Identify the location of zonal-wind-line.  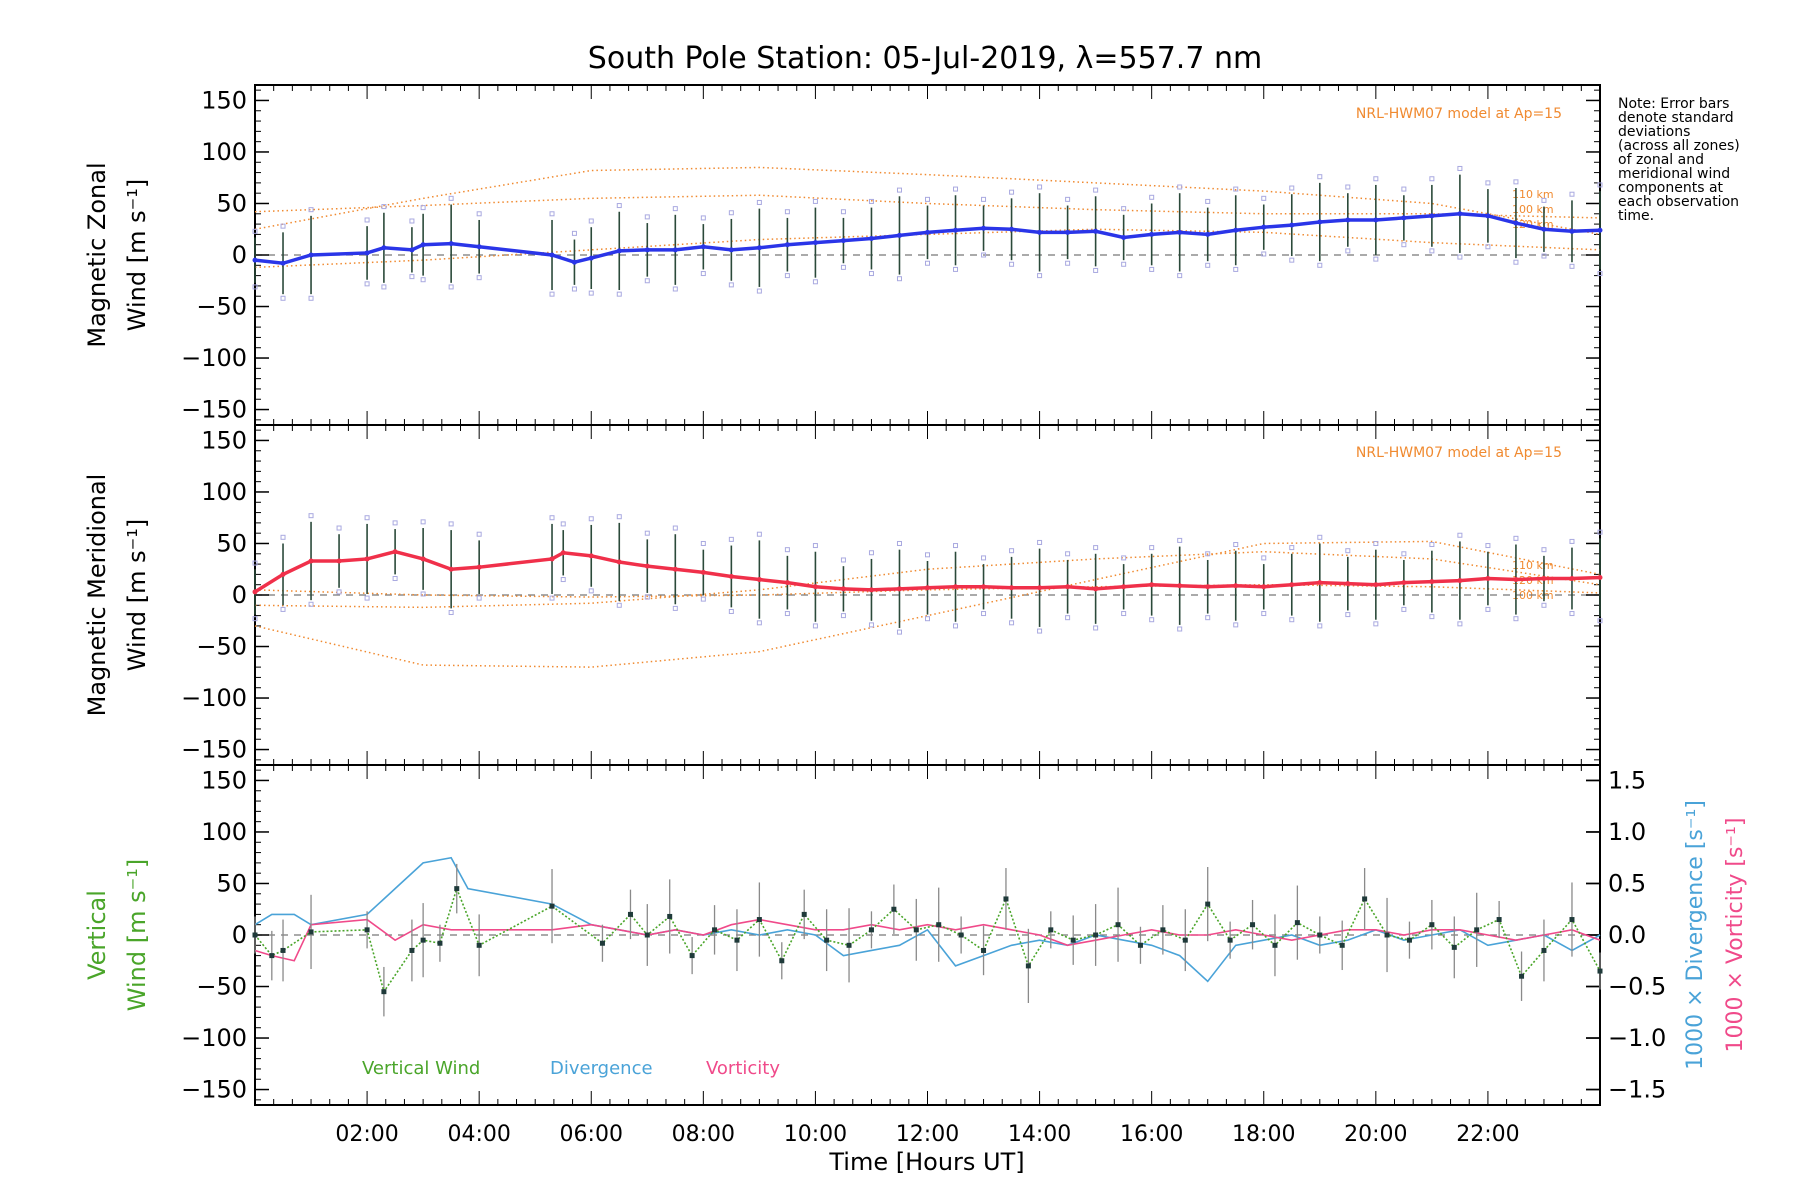
(927, 239).